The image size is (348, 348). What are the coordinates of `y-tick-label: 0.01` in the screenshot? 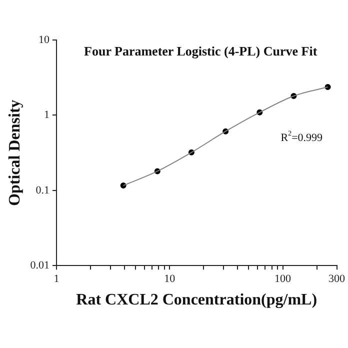 It's located at (40, 265).